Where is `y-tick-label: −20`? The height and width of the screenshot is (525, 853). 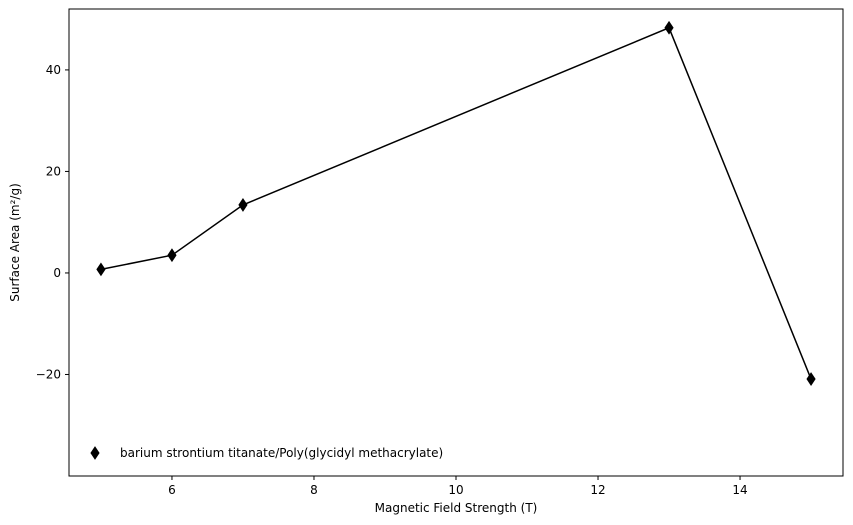
y-tick-label: −20 is located at coordinates (48, 374).